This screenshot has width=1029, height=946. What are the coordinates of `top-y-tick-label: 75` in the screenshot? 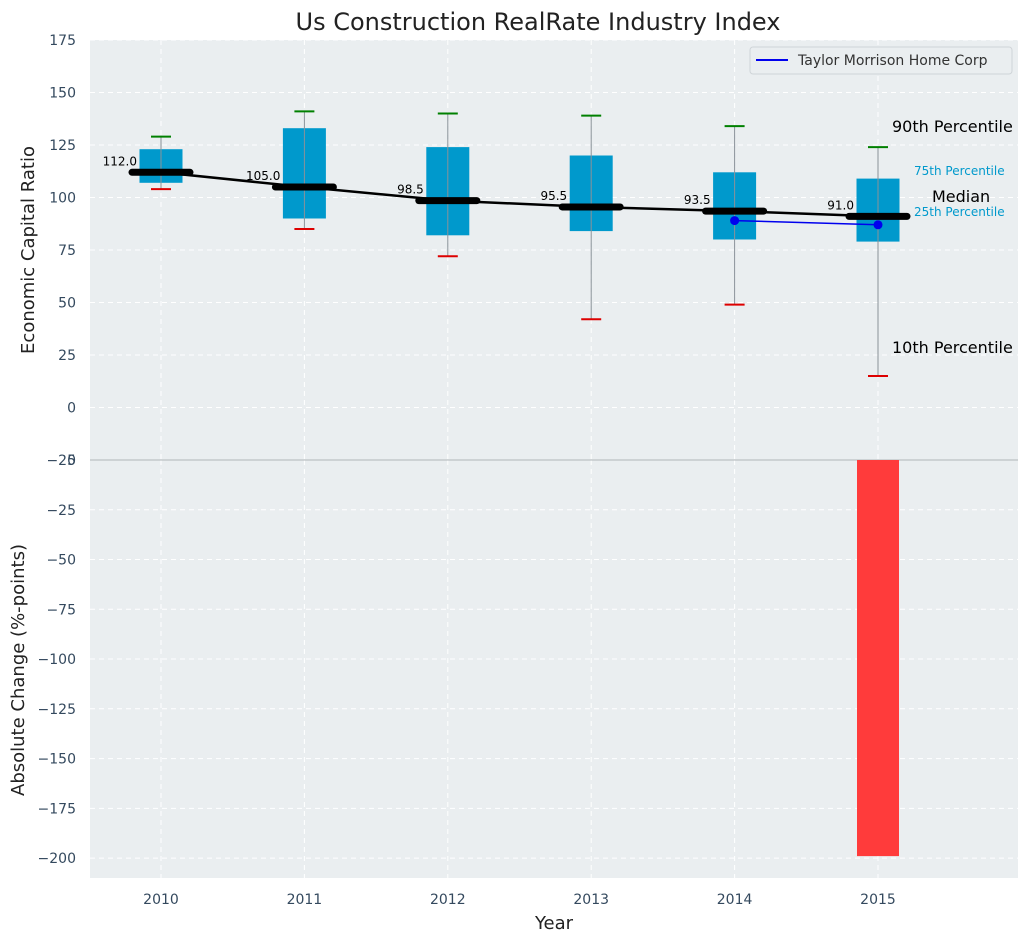 It's located at (67, 251).